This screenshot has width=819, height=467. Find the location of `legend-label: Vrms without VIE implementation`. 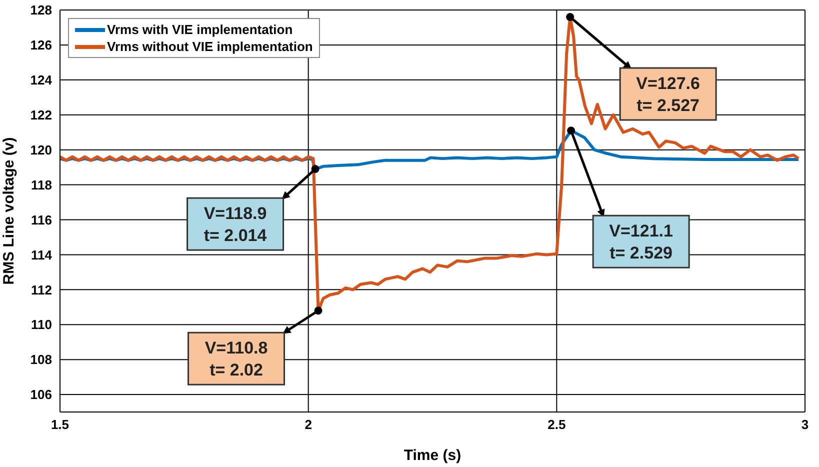

legend-label: Vrms without VIE implementation is located at coordinates (210, 46).